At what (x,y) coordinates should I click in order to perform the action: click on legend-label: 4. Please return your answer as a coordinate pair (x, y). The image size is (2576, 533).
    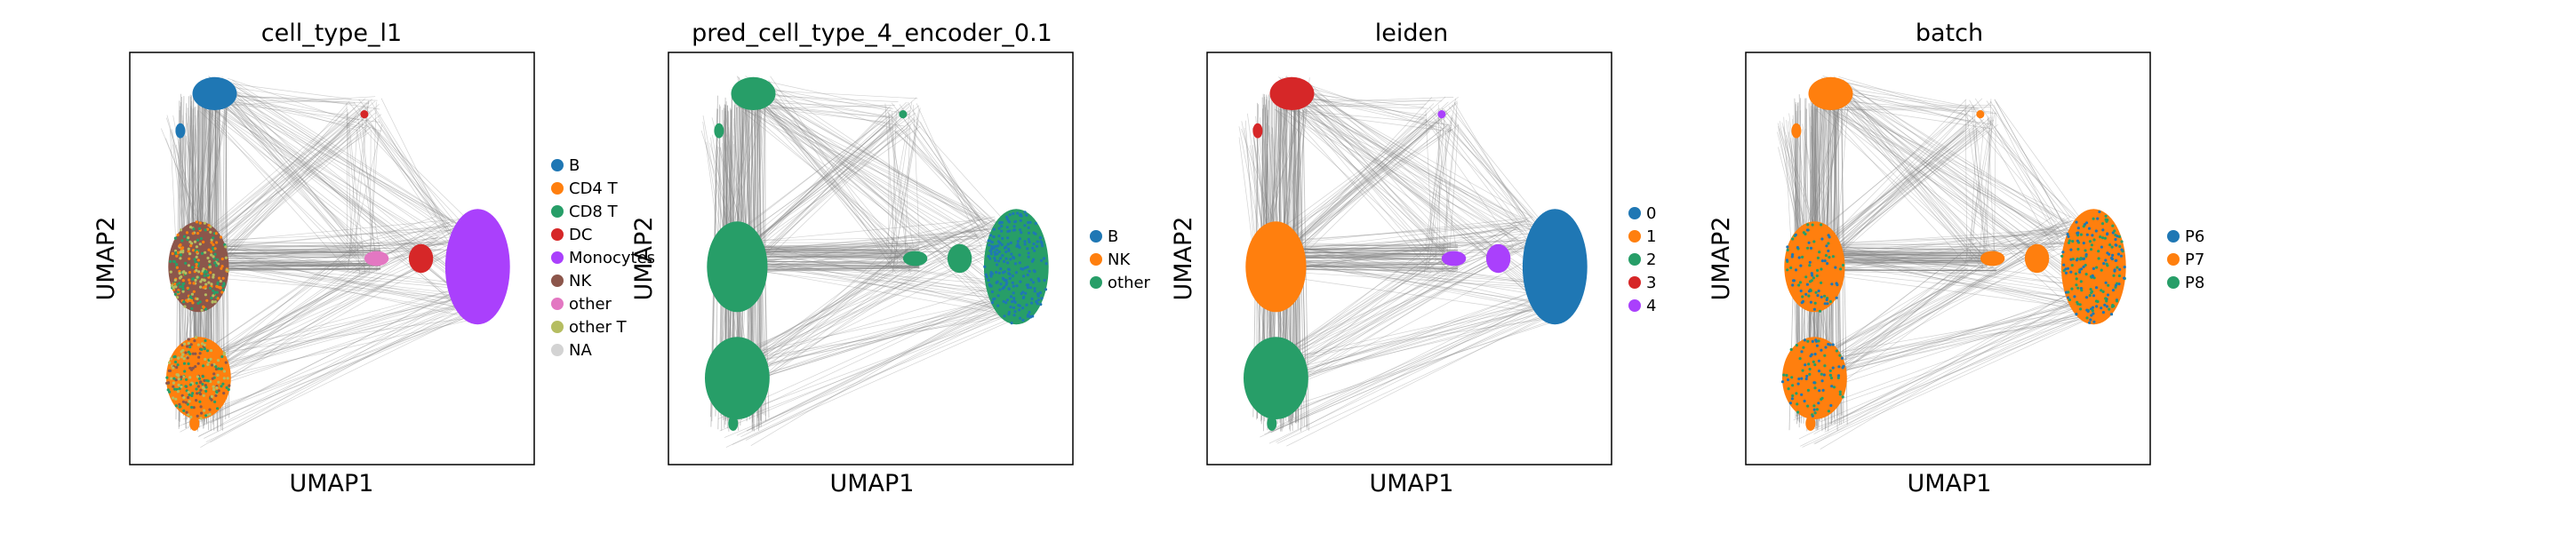
    Looking at the image, I should click on (1651, 306).